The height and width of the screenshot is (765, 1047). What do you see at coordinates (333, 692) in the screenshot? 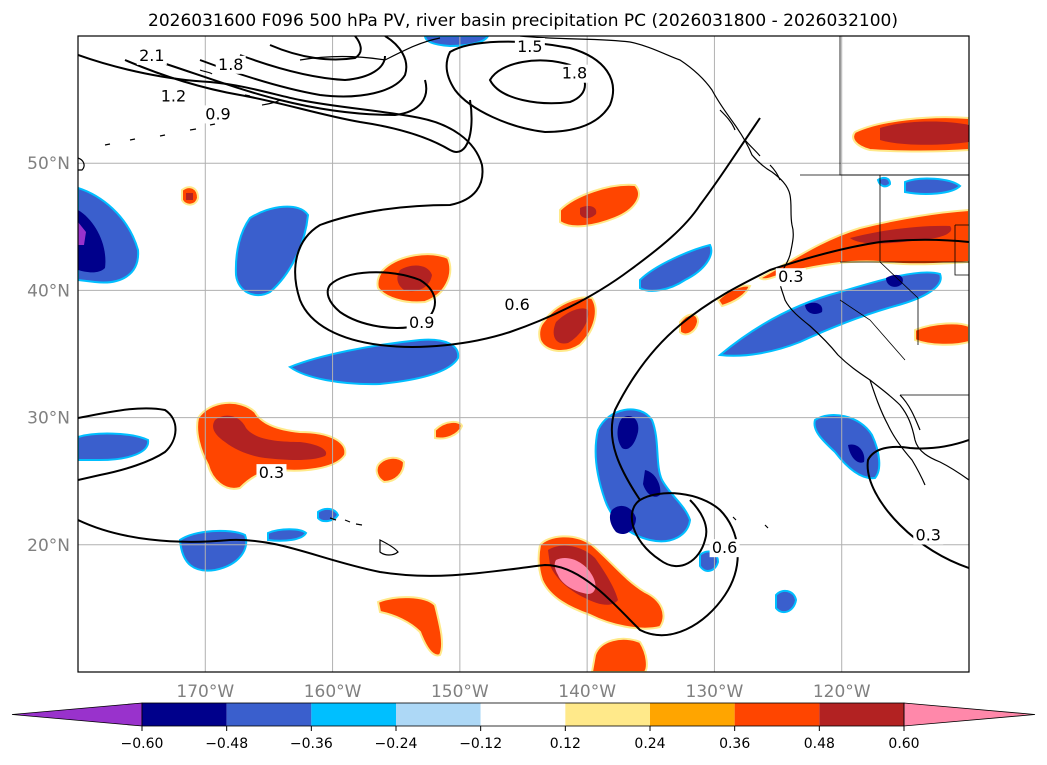
I see `longitude-tick-label: 160°W` at bounding box center [333, 692].